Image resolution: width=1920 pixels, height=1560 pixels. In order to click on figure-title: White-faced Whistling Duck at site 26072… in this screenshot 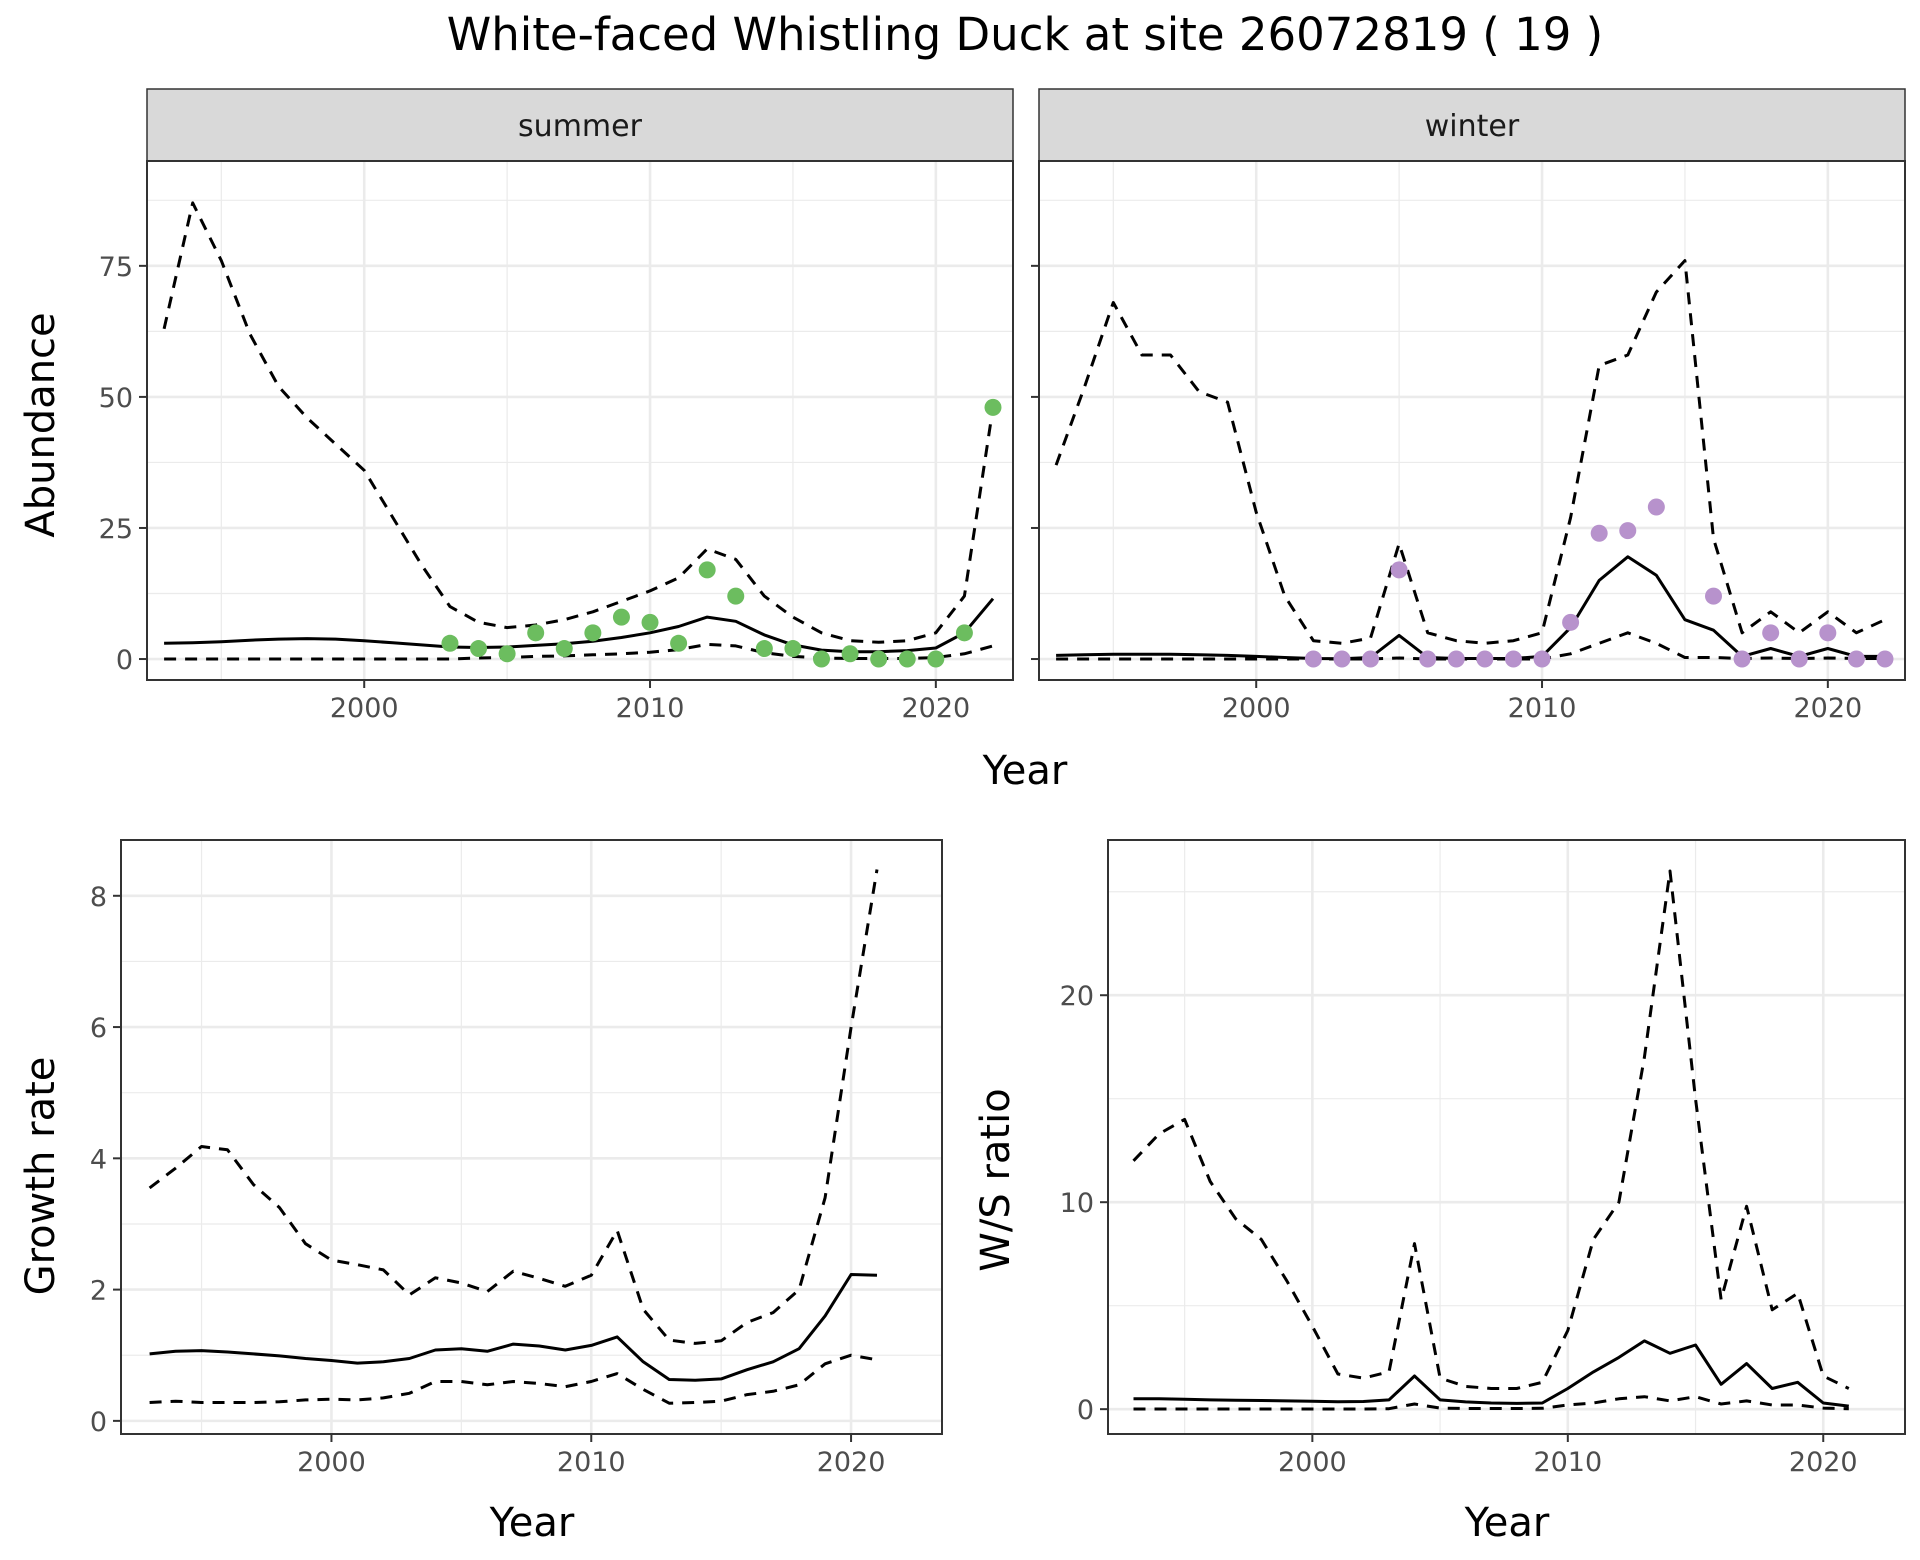, I will do `click(1025, 34)`.